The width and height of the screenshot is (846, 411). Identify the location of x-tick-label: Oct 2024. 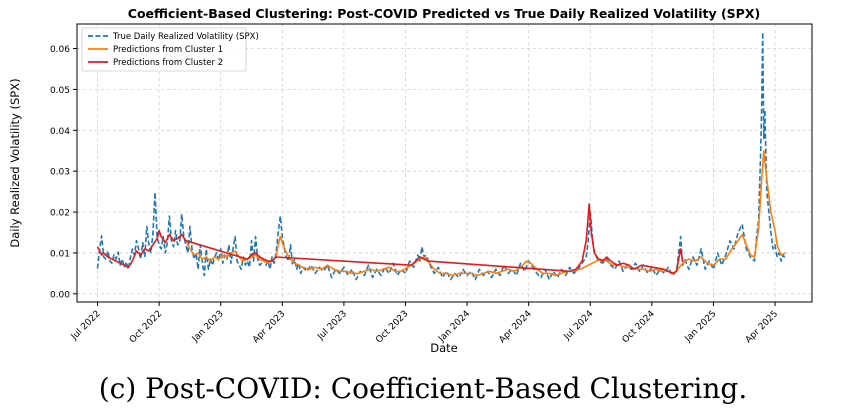
(639, 327).